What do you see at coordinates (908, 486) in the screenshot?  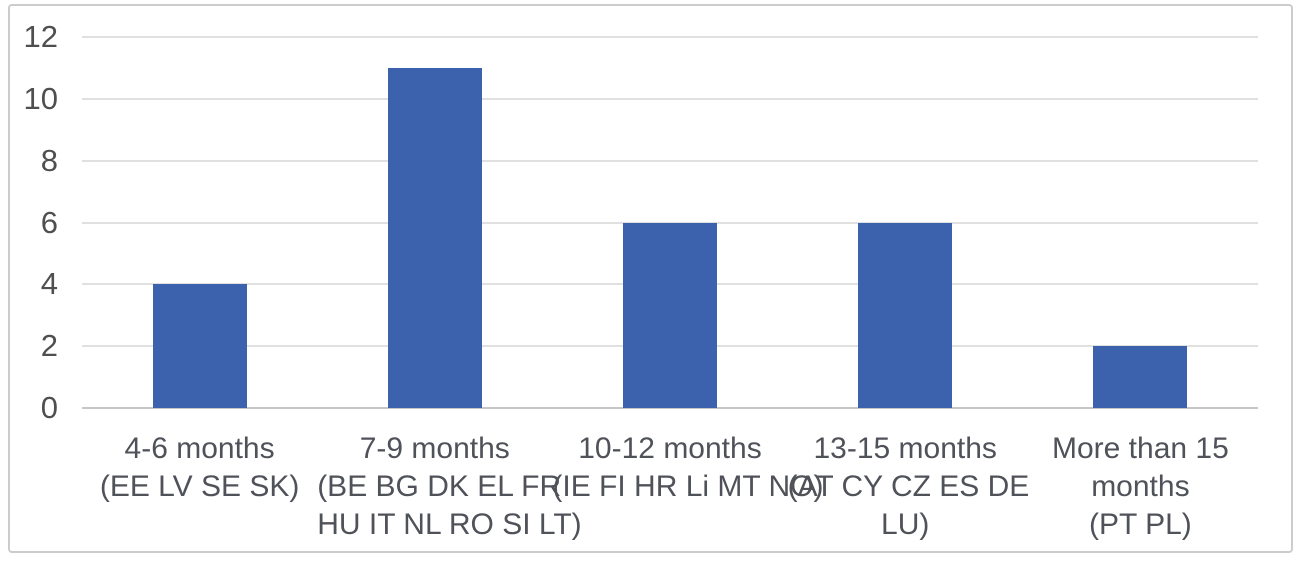 I see `category-label: 13-15 months (AT CY CZ ES DE LU)` at bounding box center [908, 486].